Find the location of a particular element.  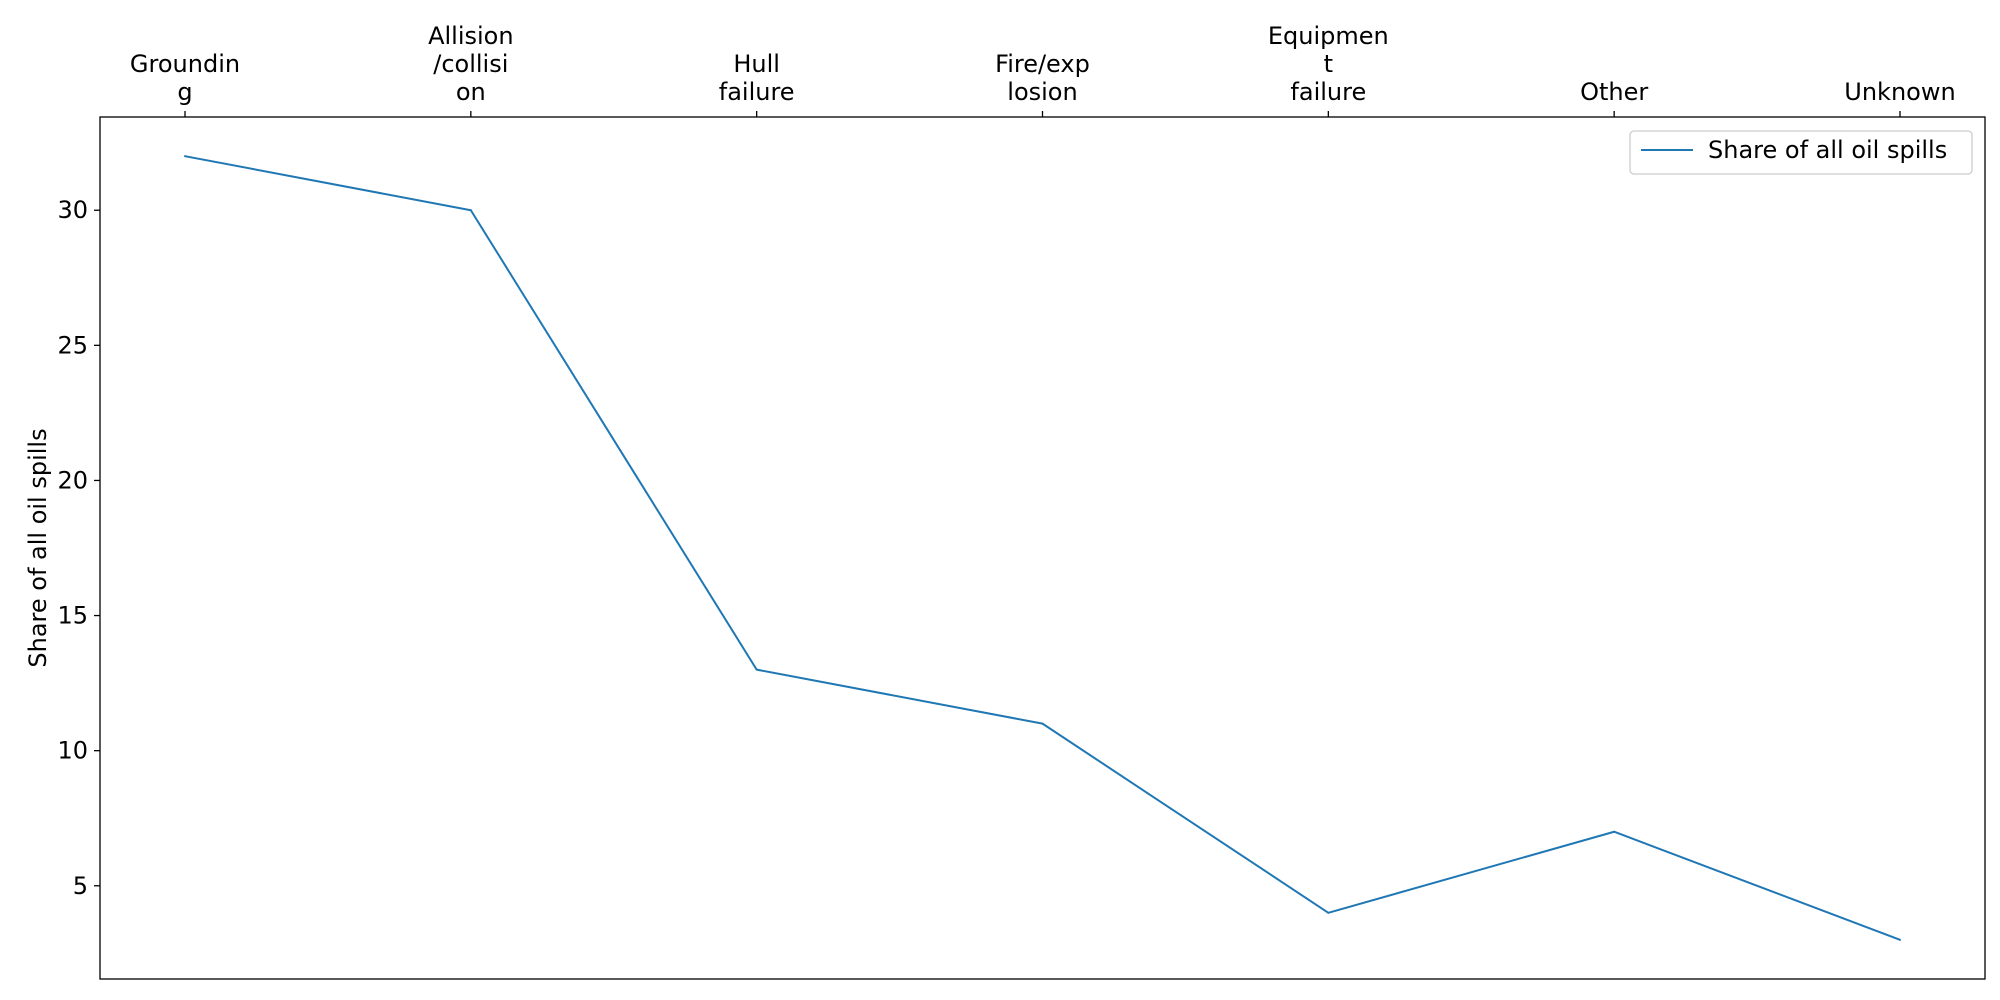

y-axis-title: Share of all oil spills is located at coordinates (38, 547).